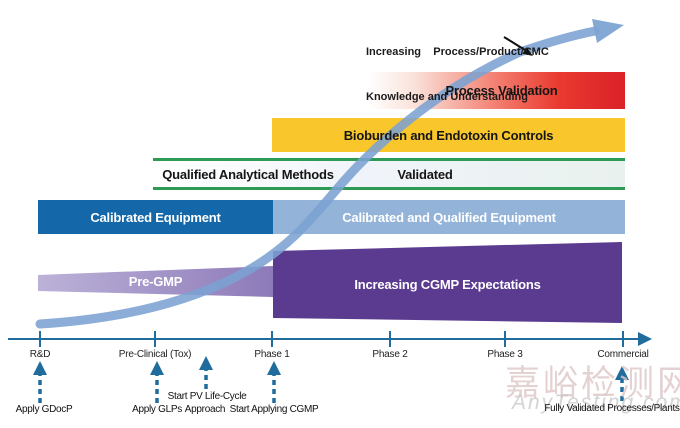  I want to click on axis-ticks, so click(331, 339).